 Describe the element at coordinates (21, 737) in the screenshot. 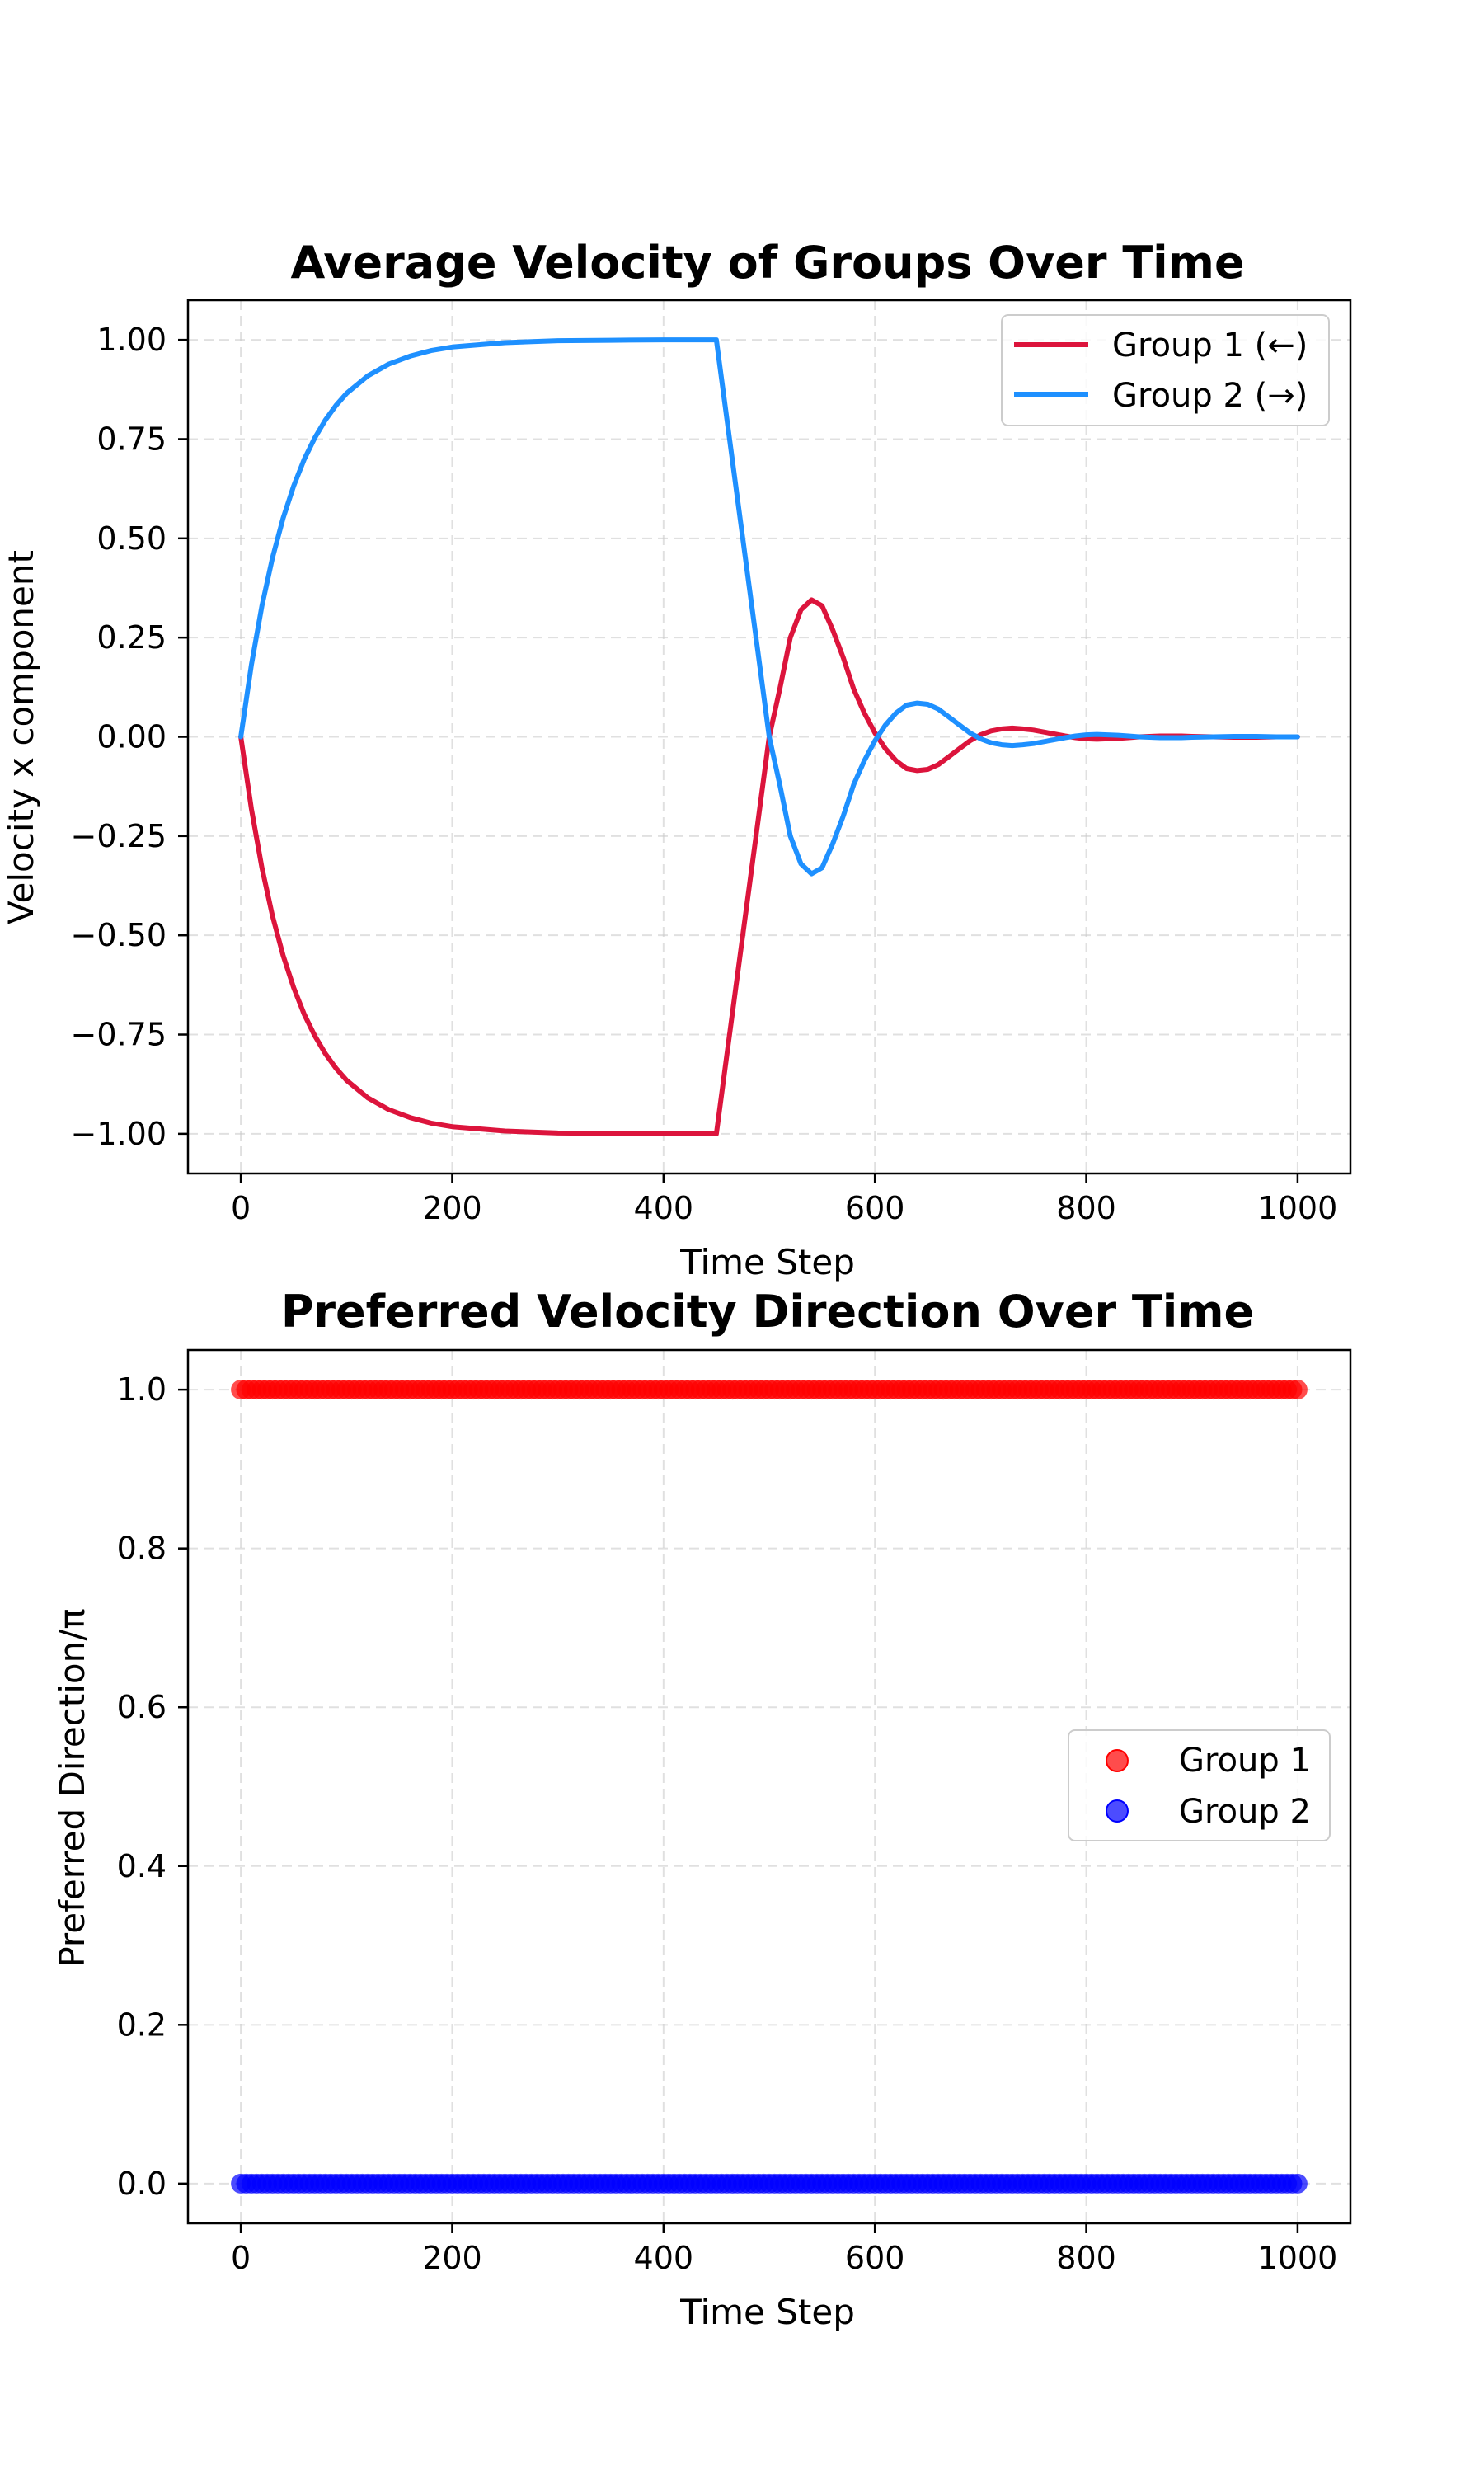

I see `velocity-chart-ylabel: Velocity x component` at that location.